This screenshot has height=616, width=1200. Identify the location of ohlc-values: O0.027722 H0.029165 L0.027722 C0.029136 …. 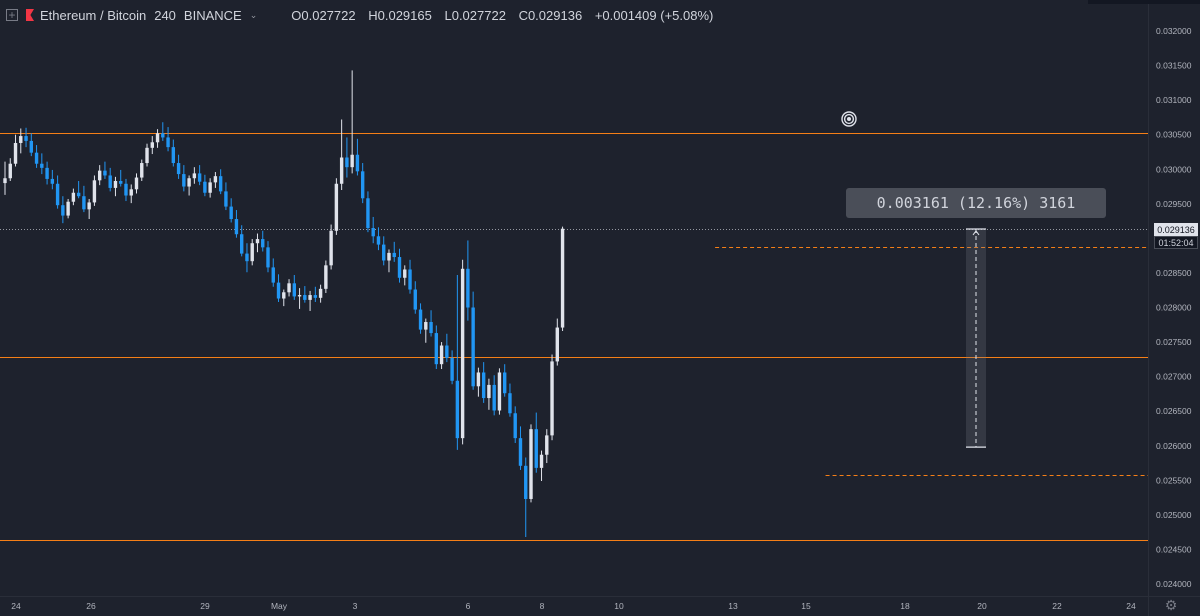
(506, 15).